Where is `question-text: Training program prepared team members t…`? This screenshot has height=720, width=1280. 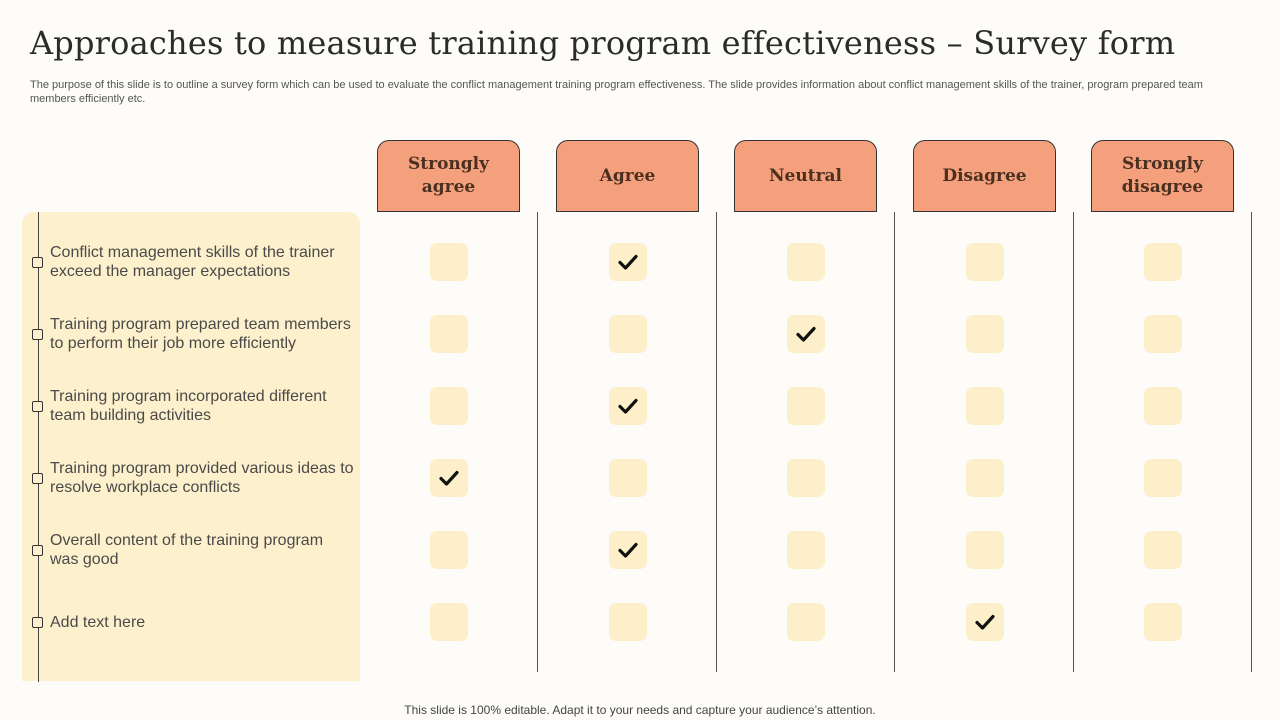
question-text: Training program prepared team members t… is located at coordinates (200, 334).